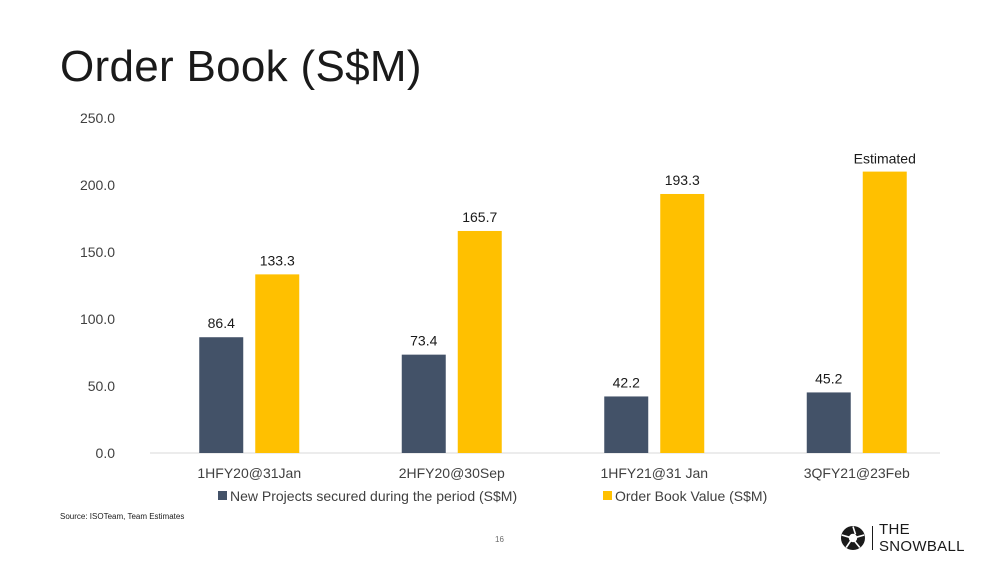  I want to click on legend-swatch-order-book, so click(607, 495).